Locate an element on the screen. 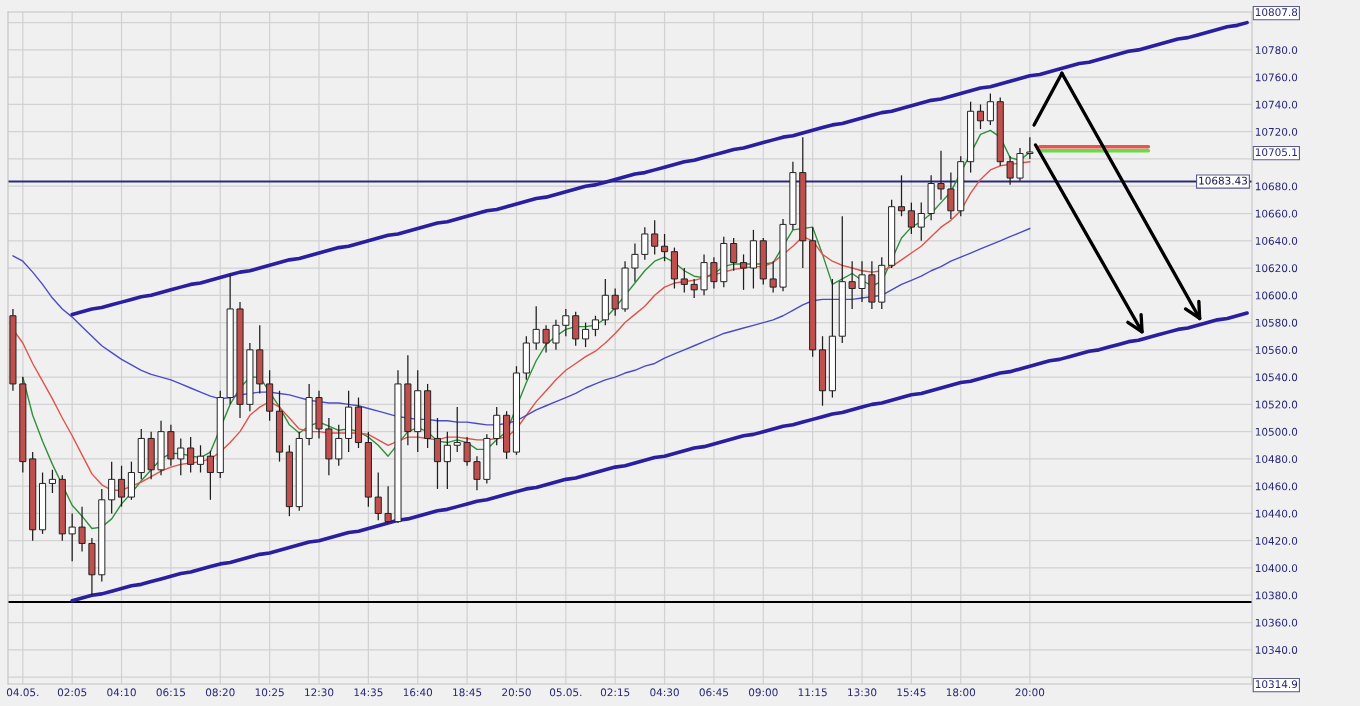 This screenshot has width=1360, height=706. y-tick-label: 10660.0 is located at coordinates (1276, 213).